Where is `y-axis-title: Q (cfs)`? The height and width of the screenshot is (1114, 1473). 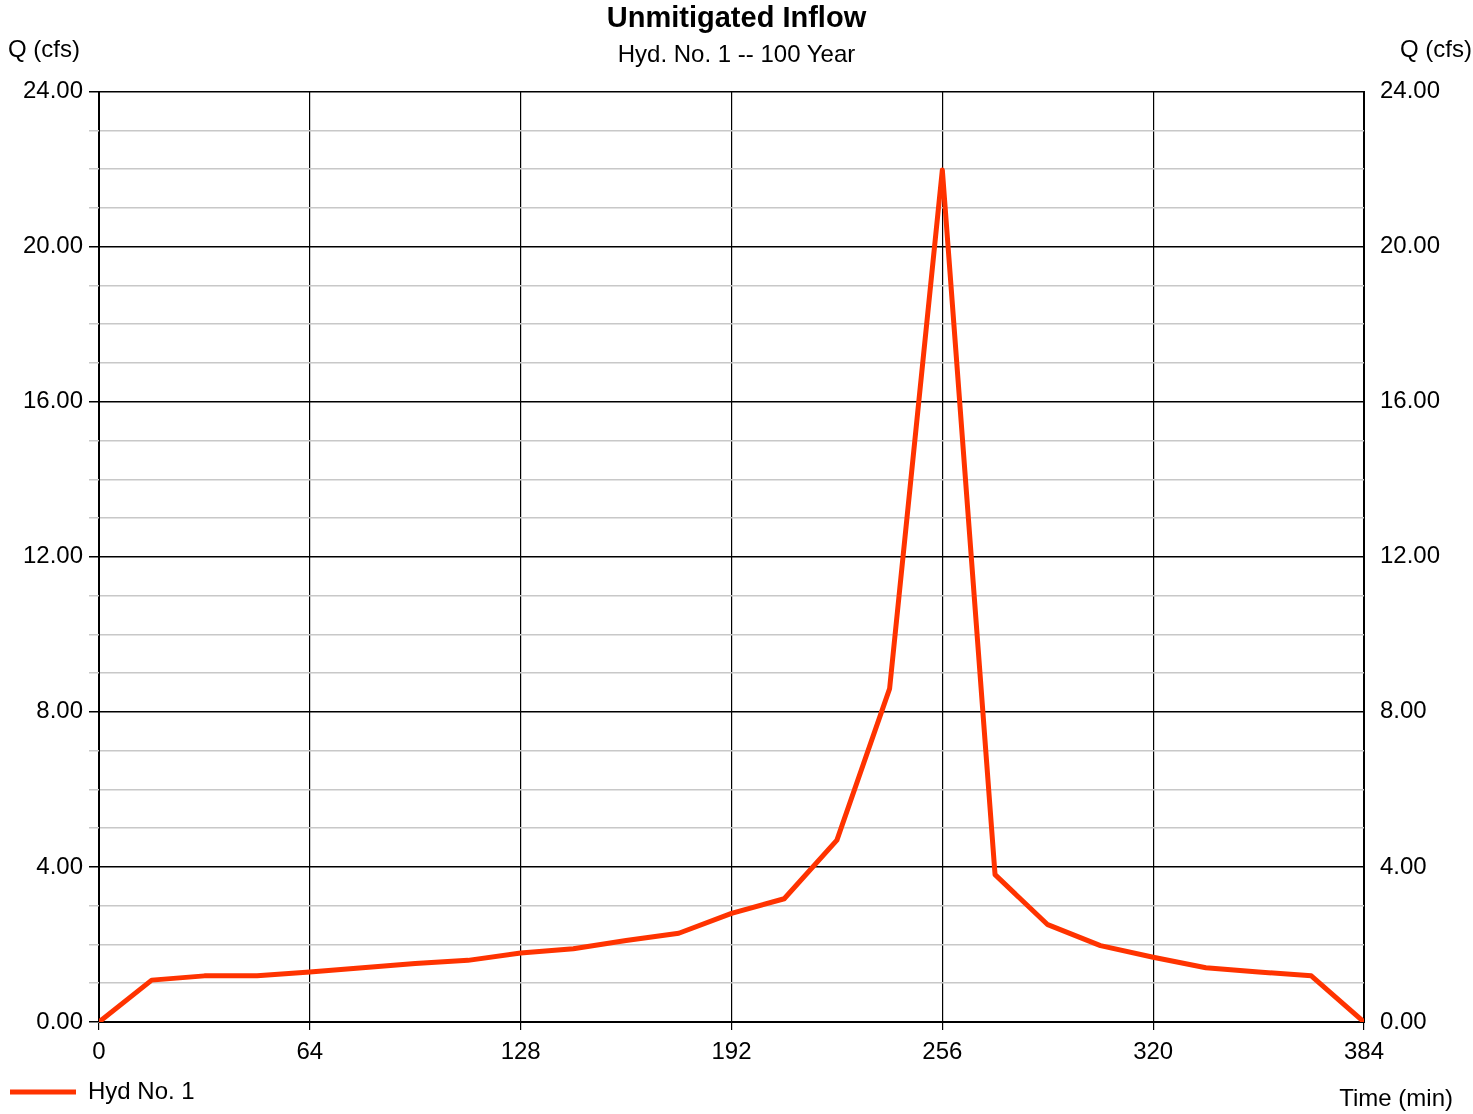 y-axis-title: Q (cfs) is located at coordinates (44, 48).